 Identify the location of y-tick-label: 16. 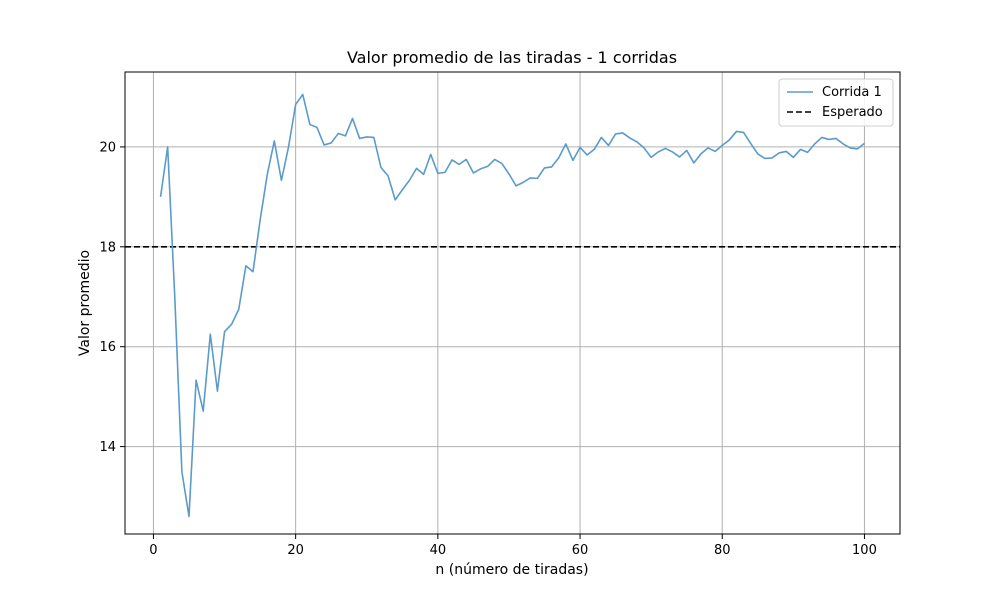
(107, 347).